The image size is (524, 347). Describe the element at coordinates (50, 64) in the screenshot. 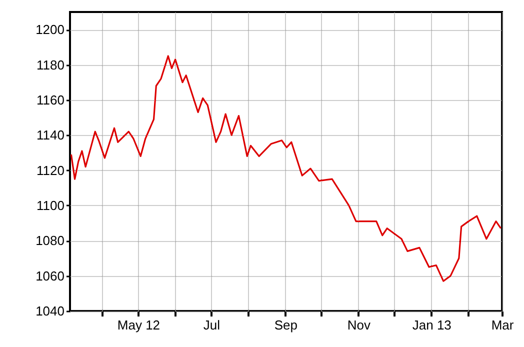

I see `y-tick-label: 1180` at that location.